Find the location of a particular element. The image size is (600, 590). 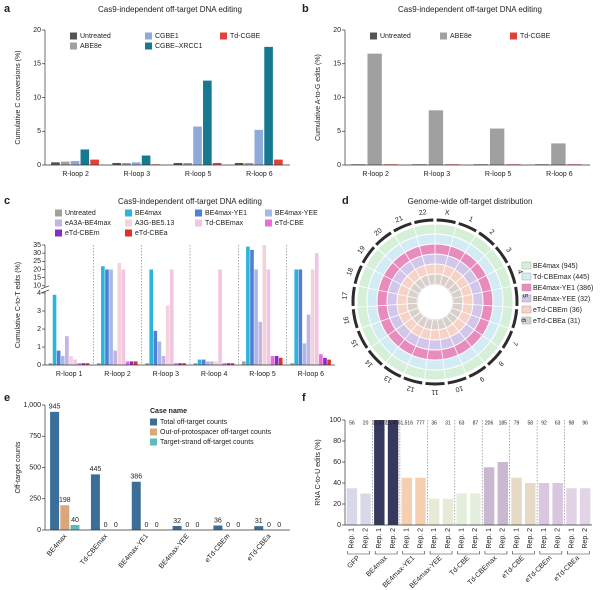

legend-label: A3G-BE5.13 is located at coordinates (154, 223).